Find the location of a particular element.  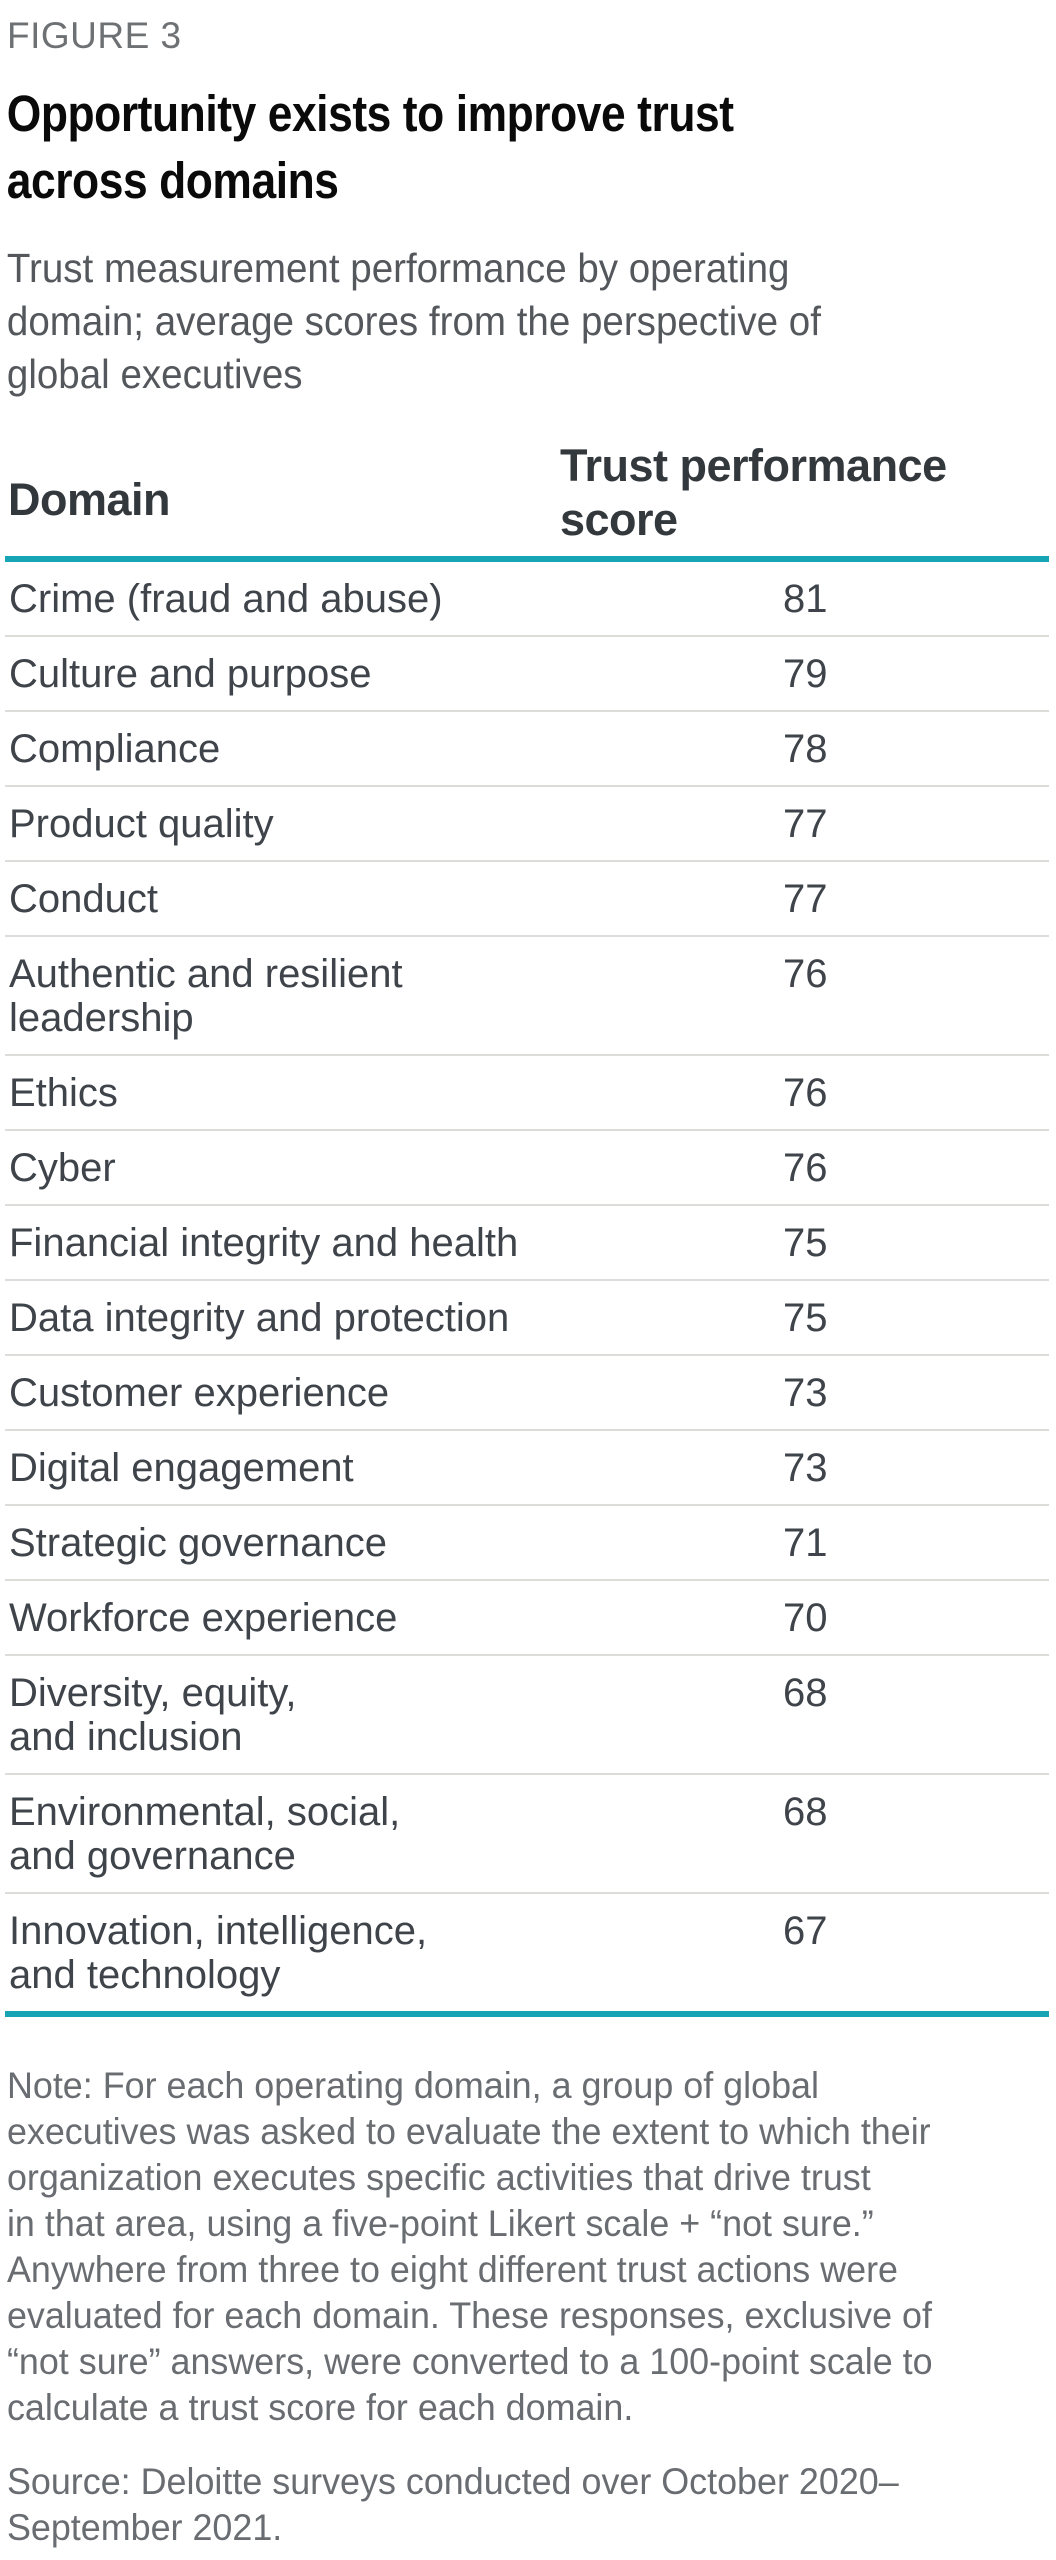

score-cell: 78 is located at coordinates (805, 749).